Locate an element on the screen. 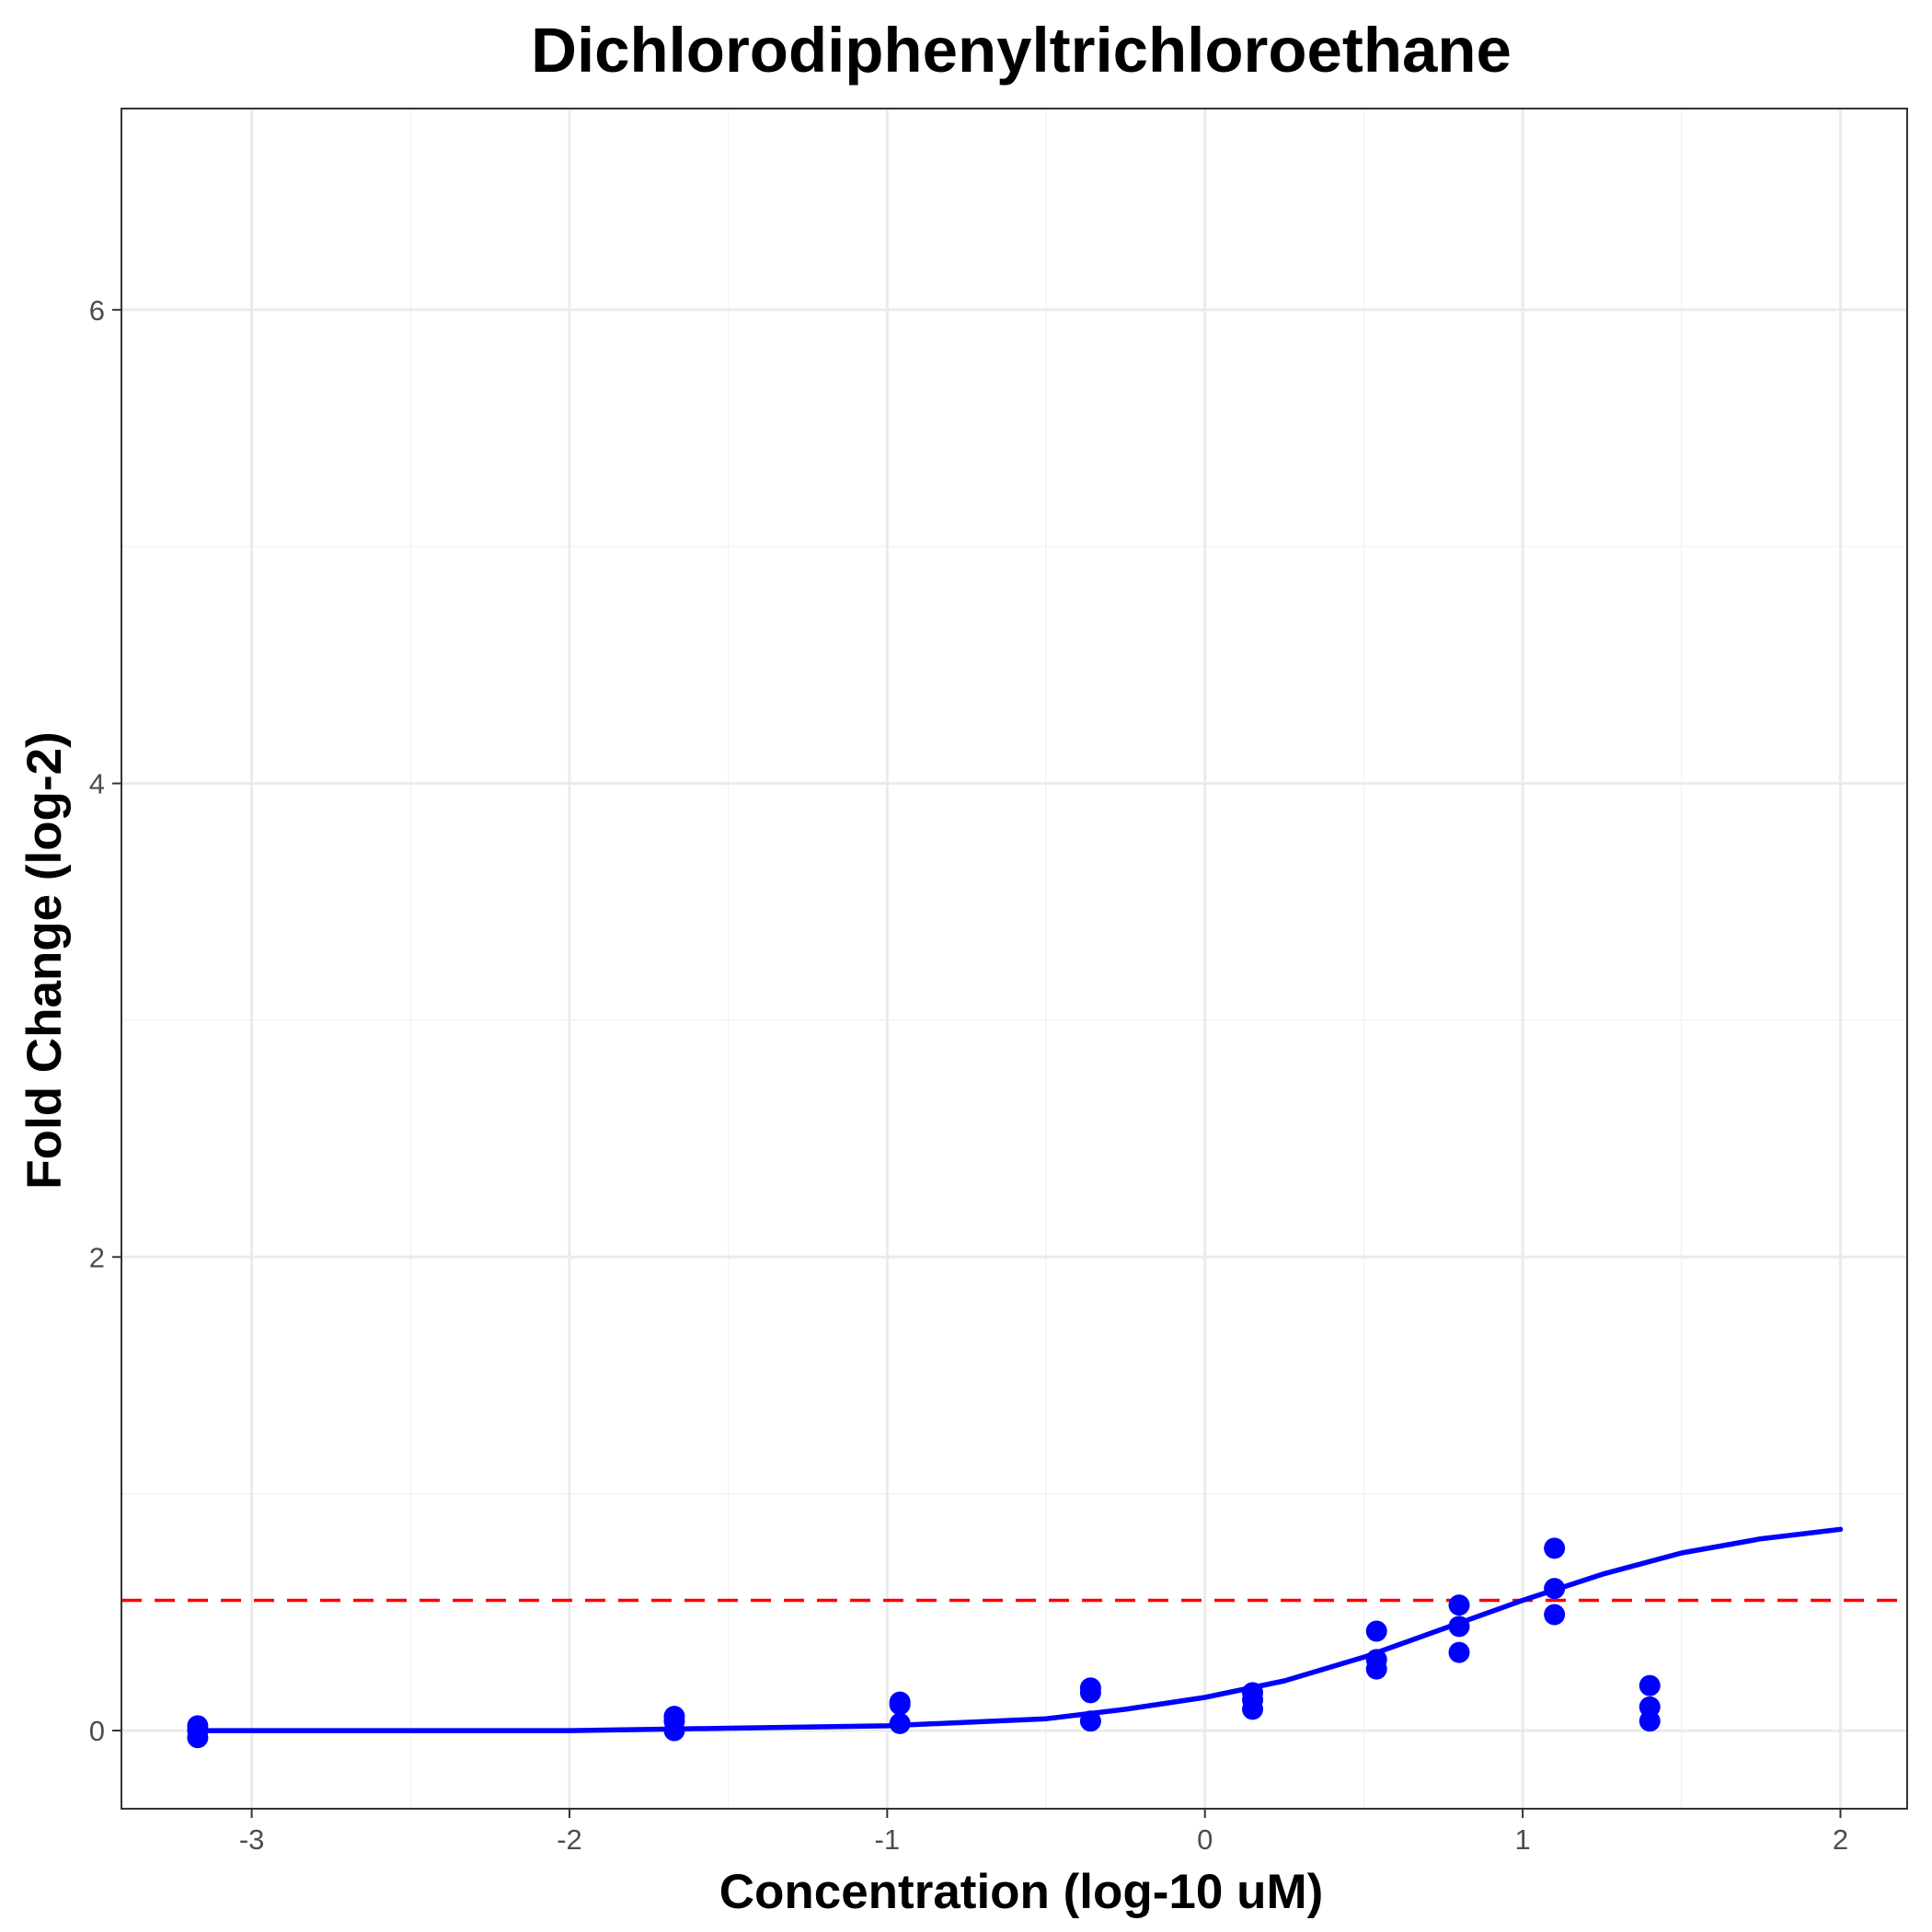 The height and width of the screenshot is (1932, 1932). chart-title: Dichlorodiphenyltrichloroethane is located at coordinates (1021, 50).